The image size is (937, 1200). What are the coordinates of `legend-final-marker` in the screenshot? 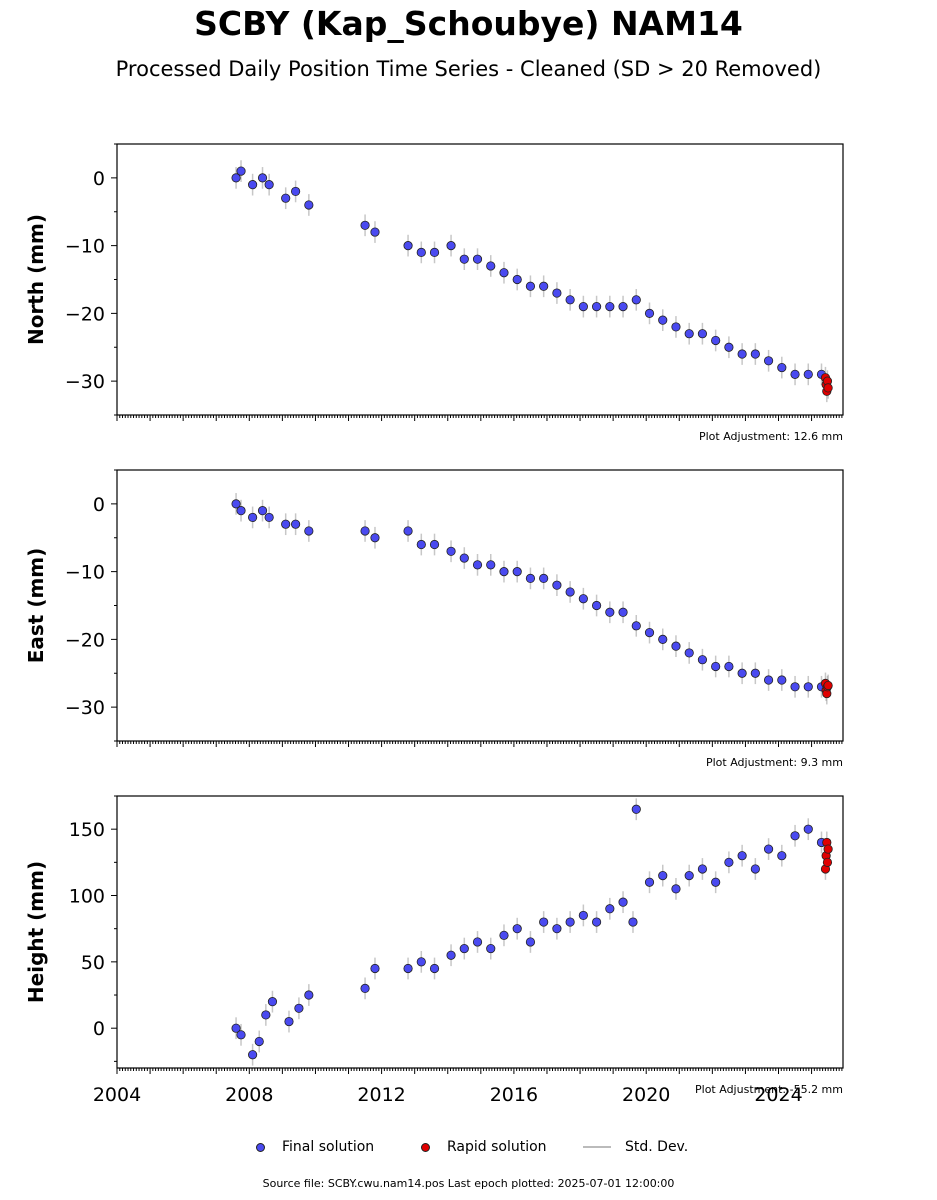 It's located at (260, 1147).